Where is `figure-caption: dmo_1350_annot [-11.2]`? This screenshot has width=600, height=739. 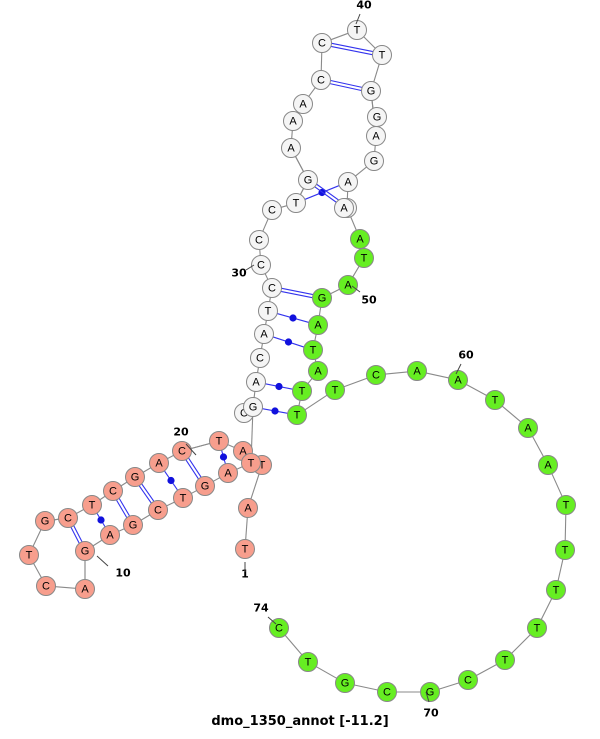
figure-caption: dmo_1350_annot [-11.2] is located at coordinates (300, 721).